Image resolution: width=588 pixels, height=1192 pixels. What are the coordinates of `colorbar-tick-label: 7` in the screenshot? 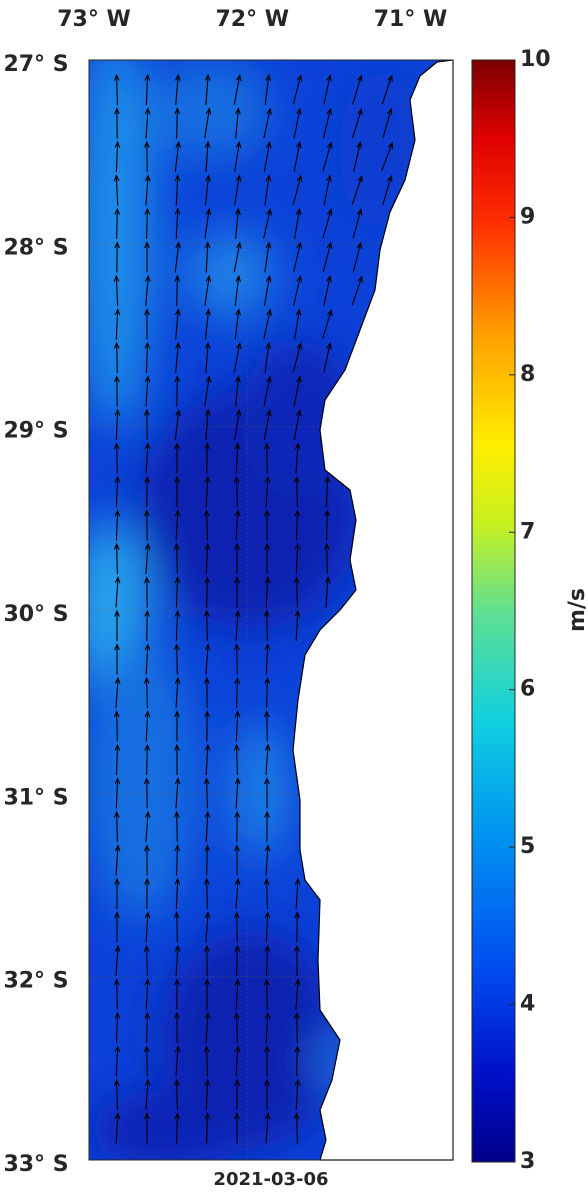 It's located at (527, 531).